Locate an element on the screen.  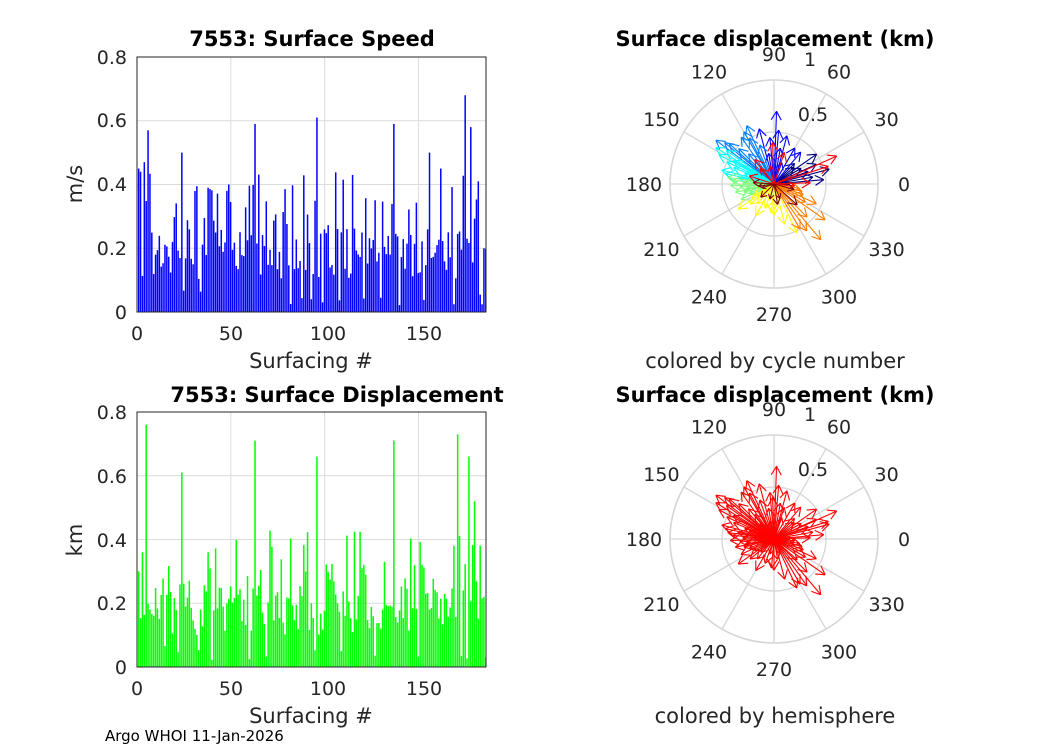
speed-ytick-3: 0.6 is located at coordinates (112, 121).